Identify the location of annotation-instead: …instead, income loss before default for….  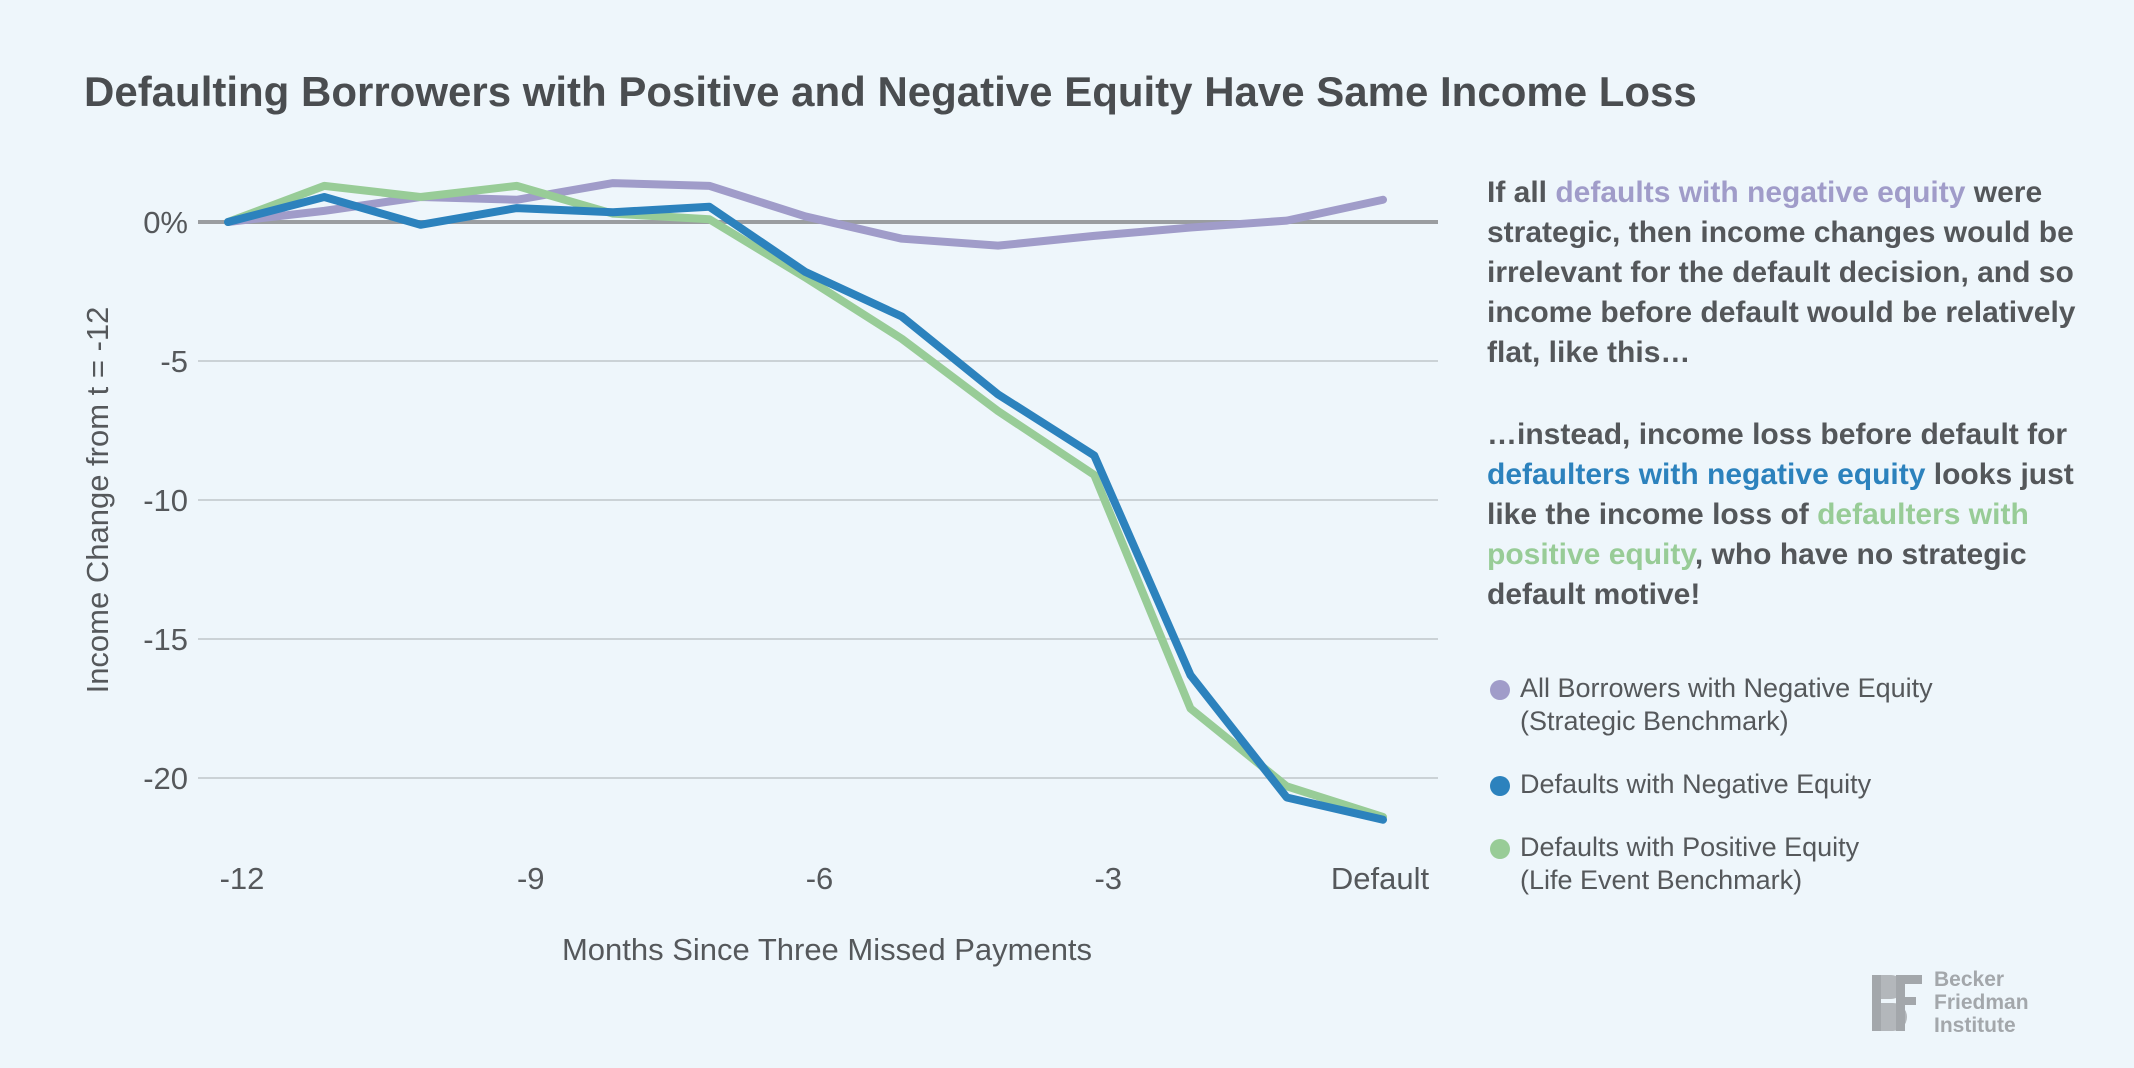
(1787, 515).